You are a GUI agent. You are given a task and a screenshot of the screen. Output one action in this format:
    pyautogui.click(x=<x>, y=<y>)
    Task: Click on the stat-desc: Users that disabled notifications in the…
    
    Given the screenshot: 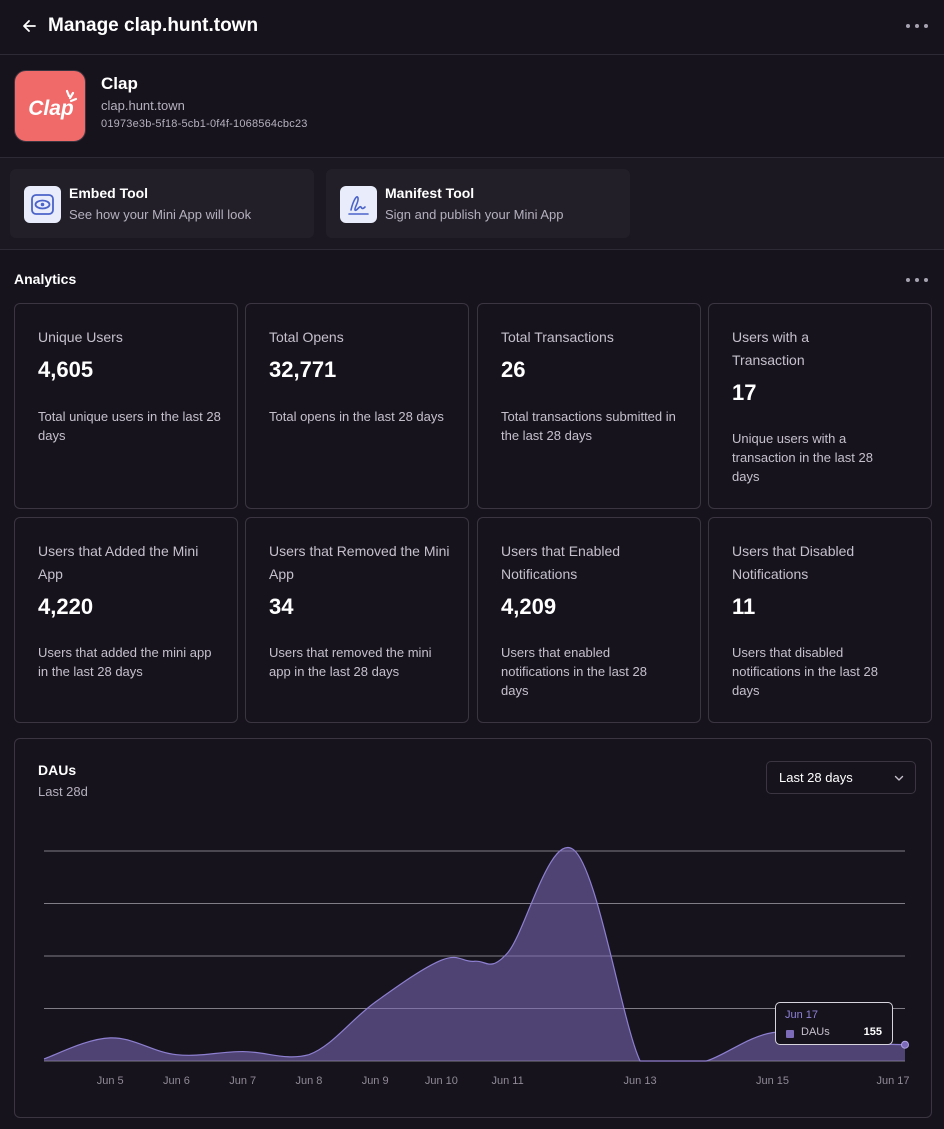 What is the action you would take?
    pyautogui.click(x=805, y=671)
    